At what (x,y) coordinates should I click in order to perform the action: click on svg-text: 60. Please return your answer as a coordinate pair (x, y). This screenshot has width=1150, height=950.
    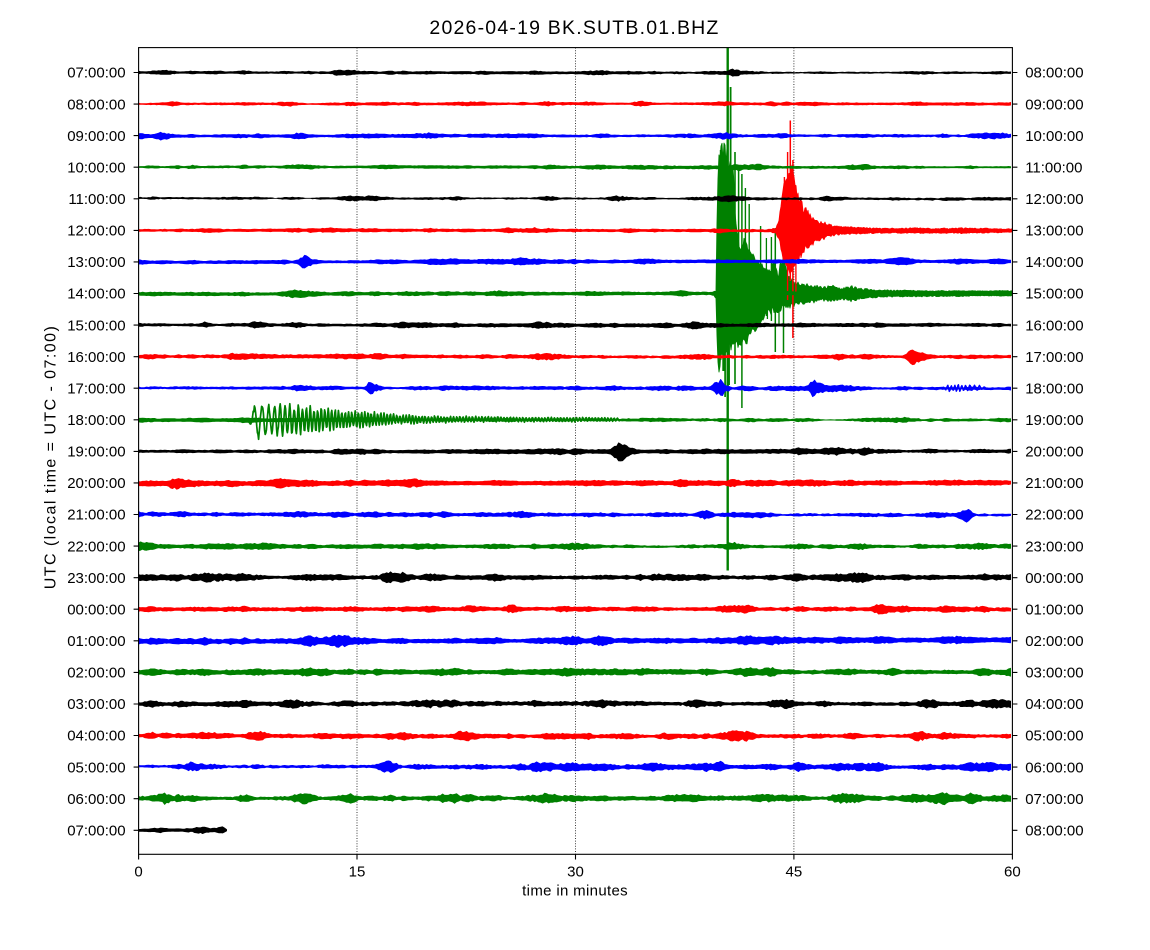
    Looking at the image, I should click on (1012, 871).